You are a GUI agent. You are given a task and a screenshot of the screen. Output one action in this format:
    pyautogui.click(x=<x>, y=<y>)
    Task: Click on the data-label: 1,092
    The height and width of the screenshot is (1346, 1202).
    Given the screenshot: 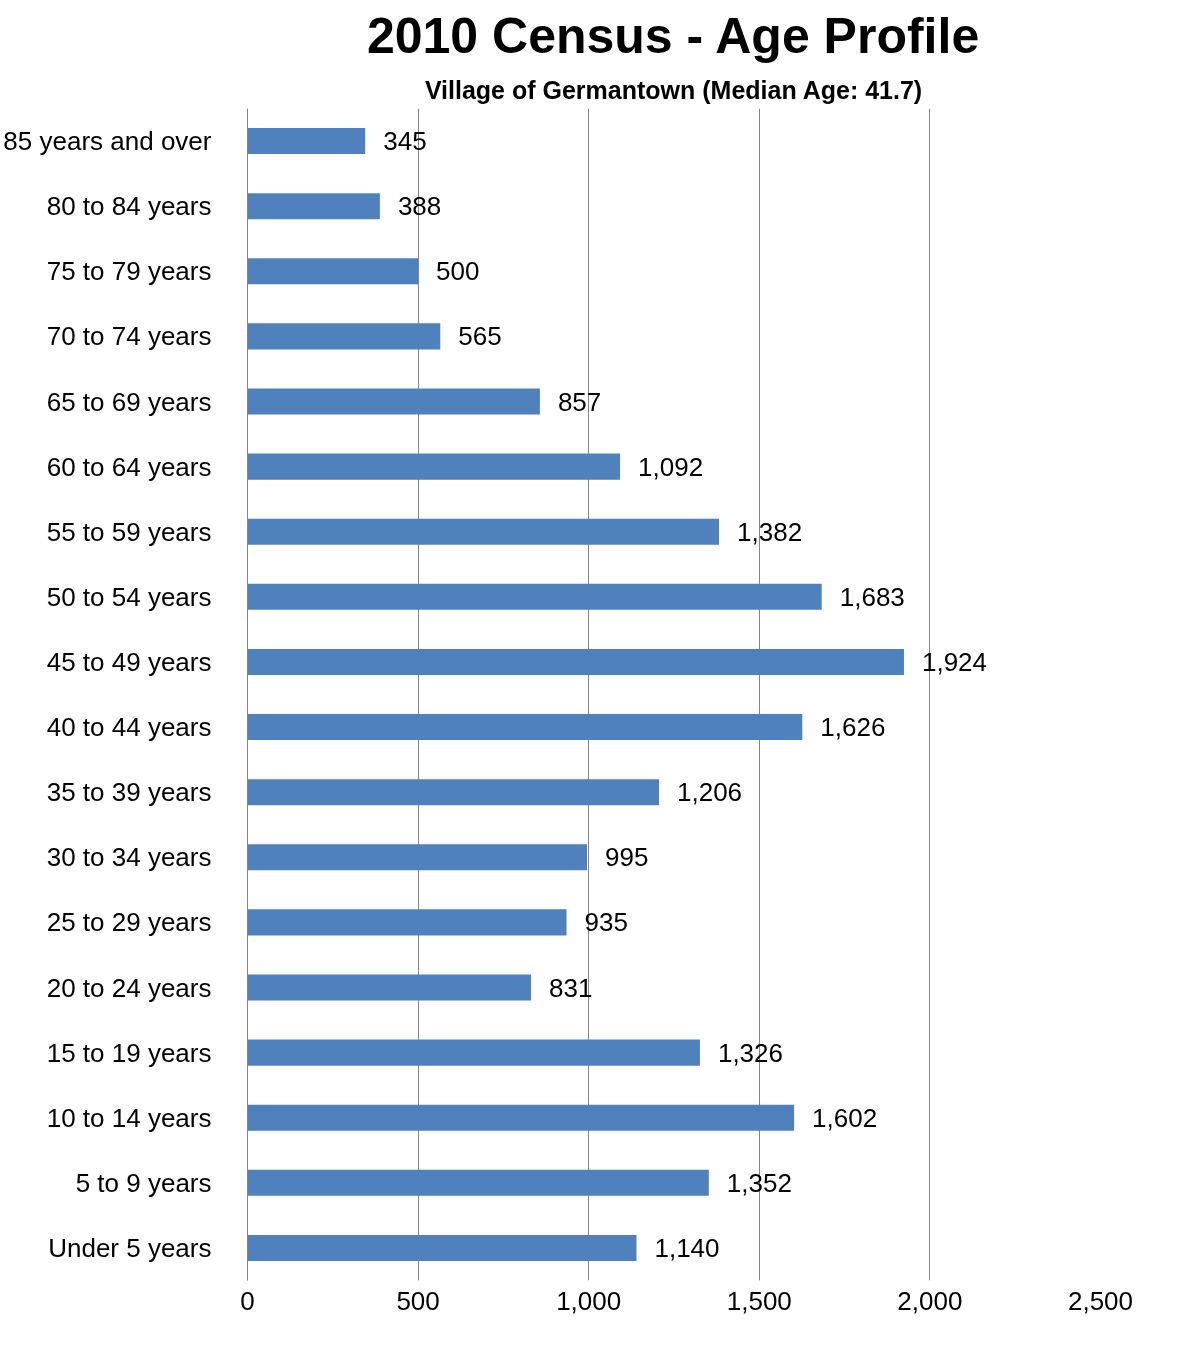 What is the action you would take?
    pyautogui.click(x=671, y=466)
    